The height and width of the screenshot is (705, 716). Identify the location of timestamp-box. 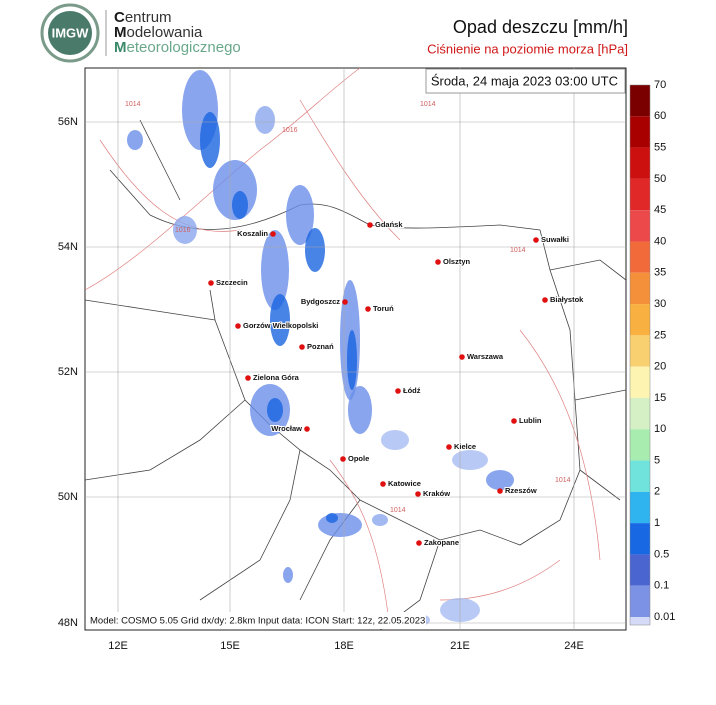
(525, 81).